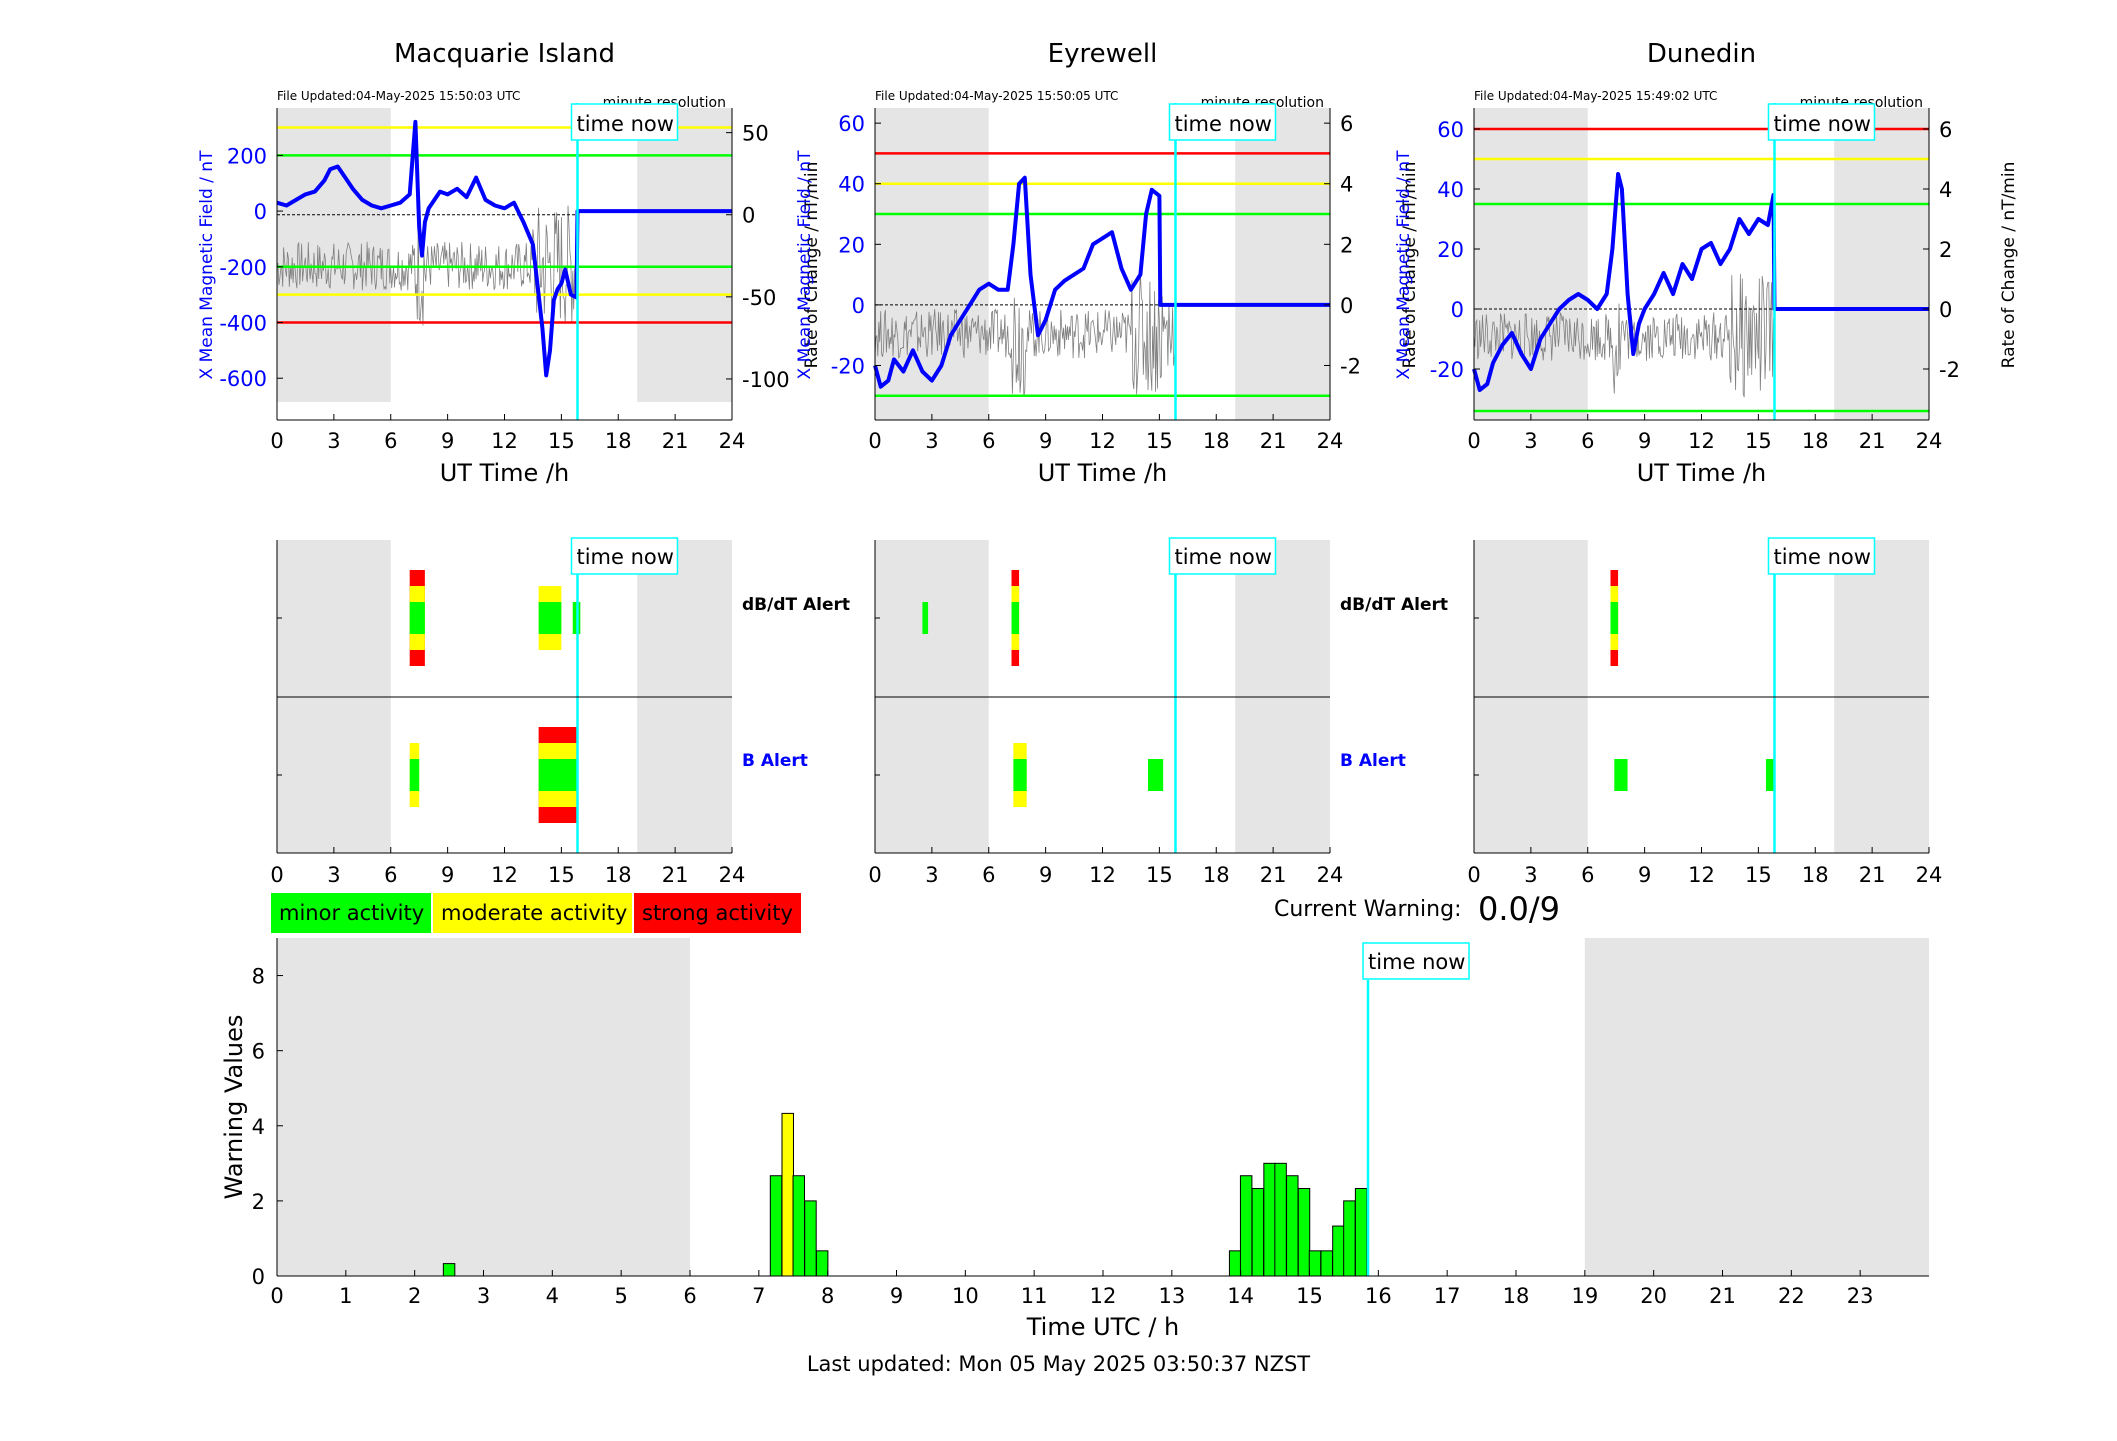 The width and height of the screenshot is (2117, 1441). Describe the element at coordinates (1701, 54) in the screenshot. I see `station-2-title: Dunedin` at that location.